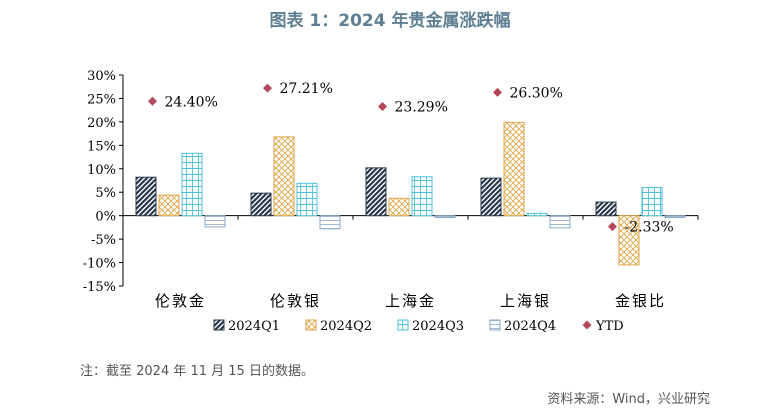 Image resolution: width=780 pixels, height=415 pixels. I want to click on bar-2024Q1-金银比, so click(606, 209).